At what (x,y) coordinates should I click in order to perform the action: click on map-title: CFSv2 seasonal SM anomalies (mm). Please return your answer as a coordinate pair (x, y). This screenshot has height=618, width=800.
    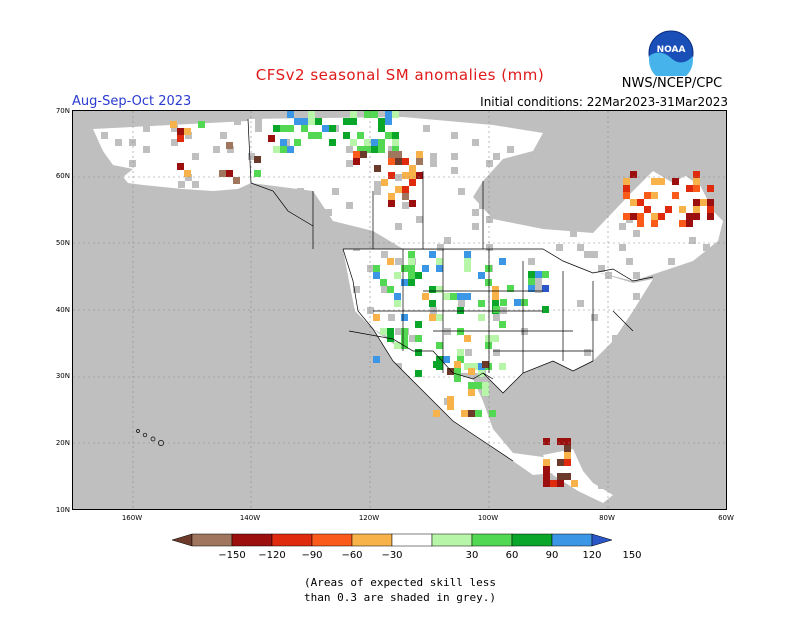
    Looking at the image, I should click on (400, 75).